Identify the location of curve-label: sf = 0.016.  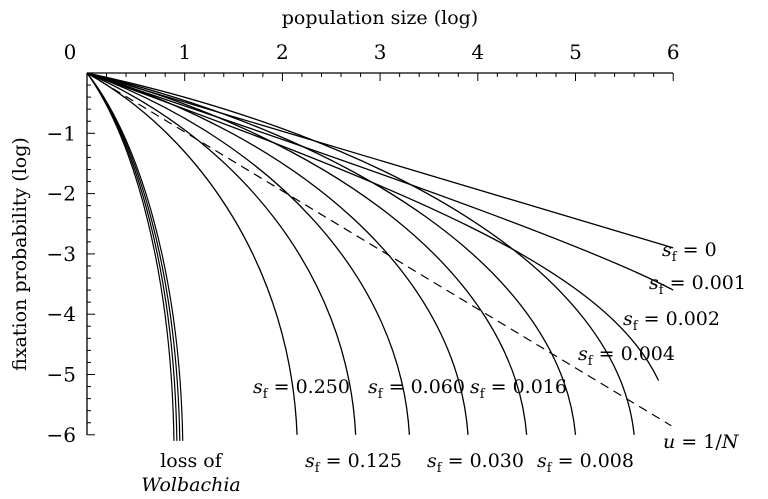
(518, 389).